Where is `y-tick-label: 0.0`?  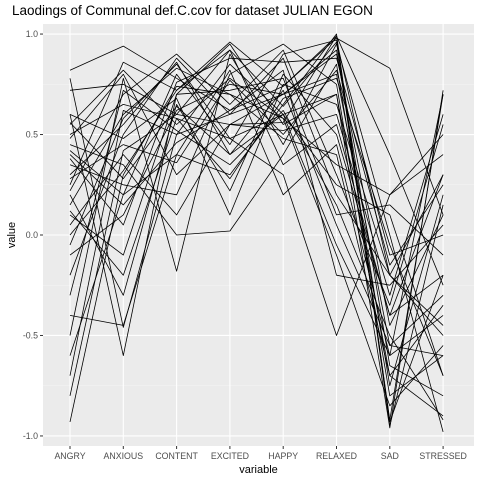
y-tick-label: 0.0 is located at coordinates (32, 235).